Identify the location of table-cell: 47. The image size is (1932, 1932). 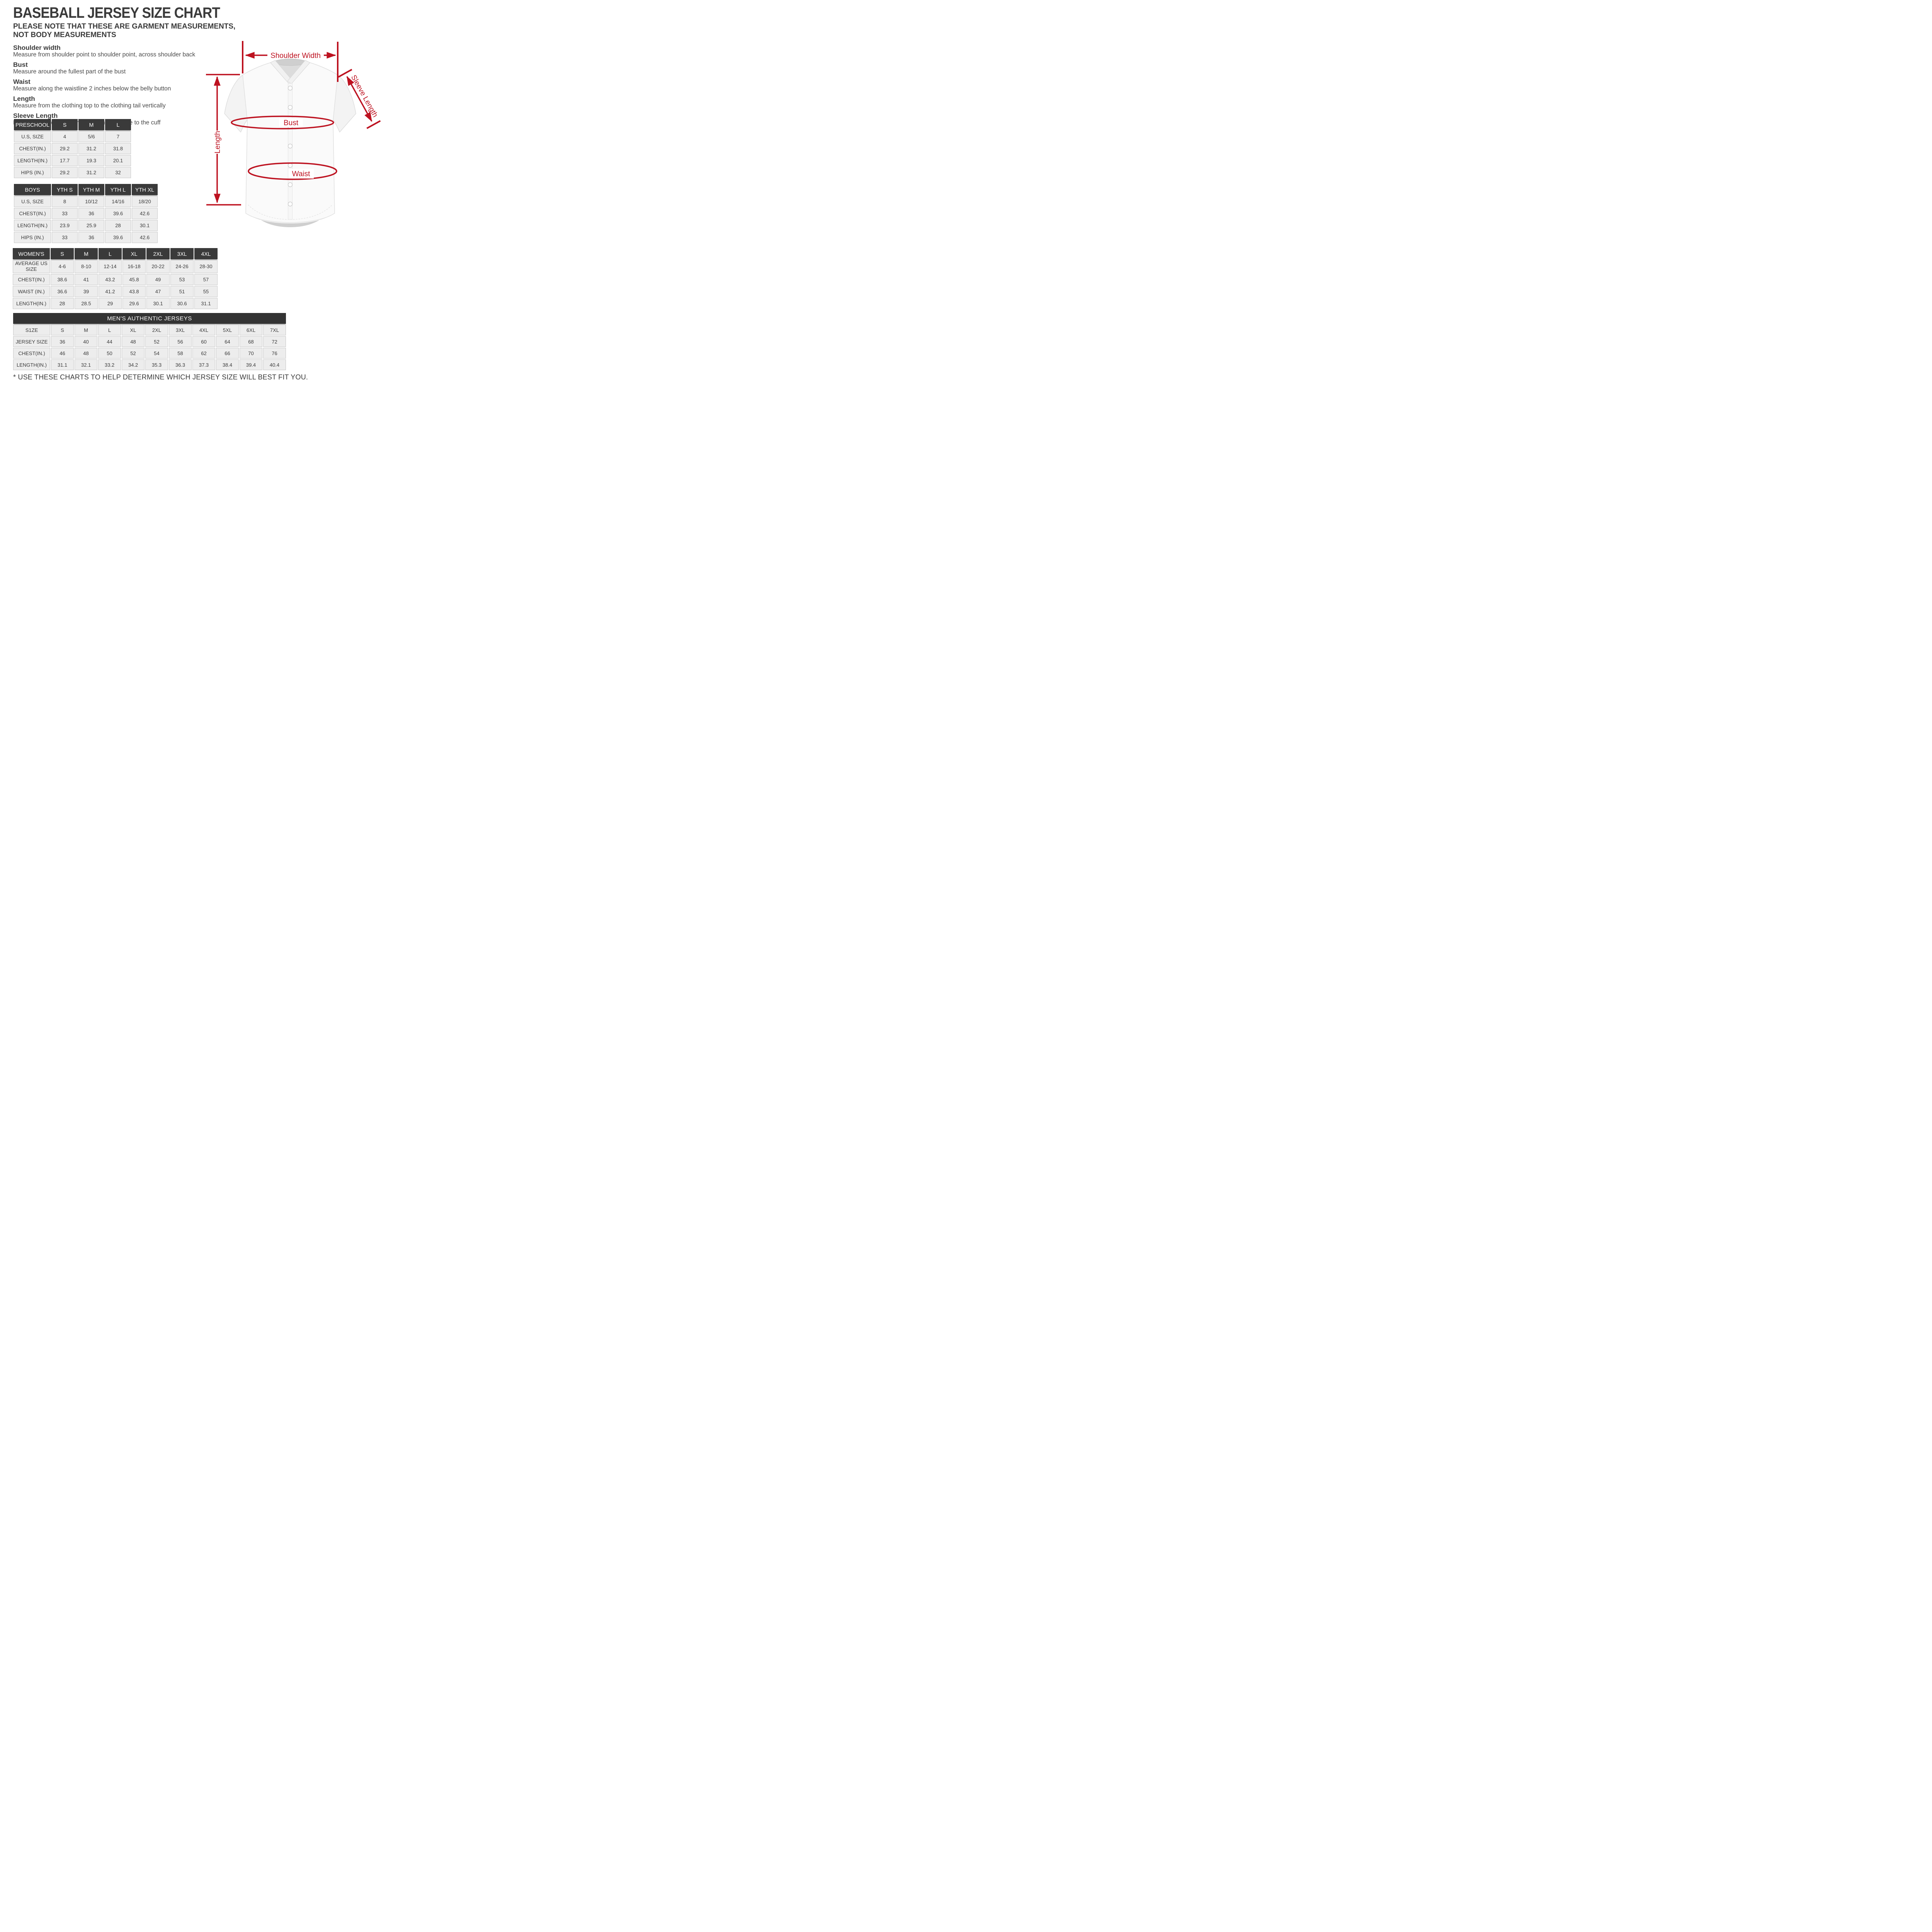
(158, 291).